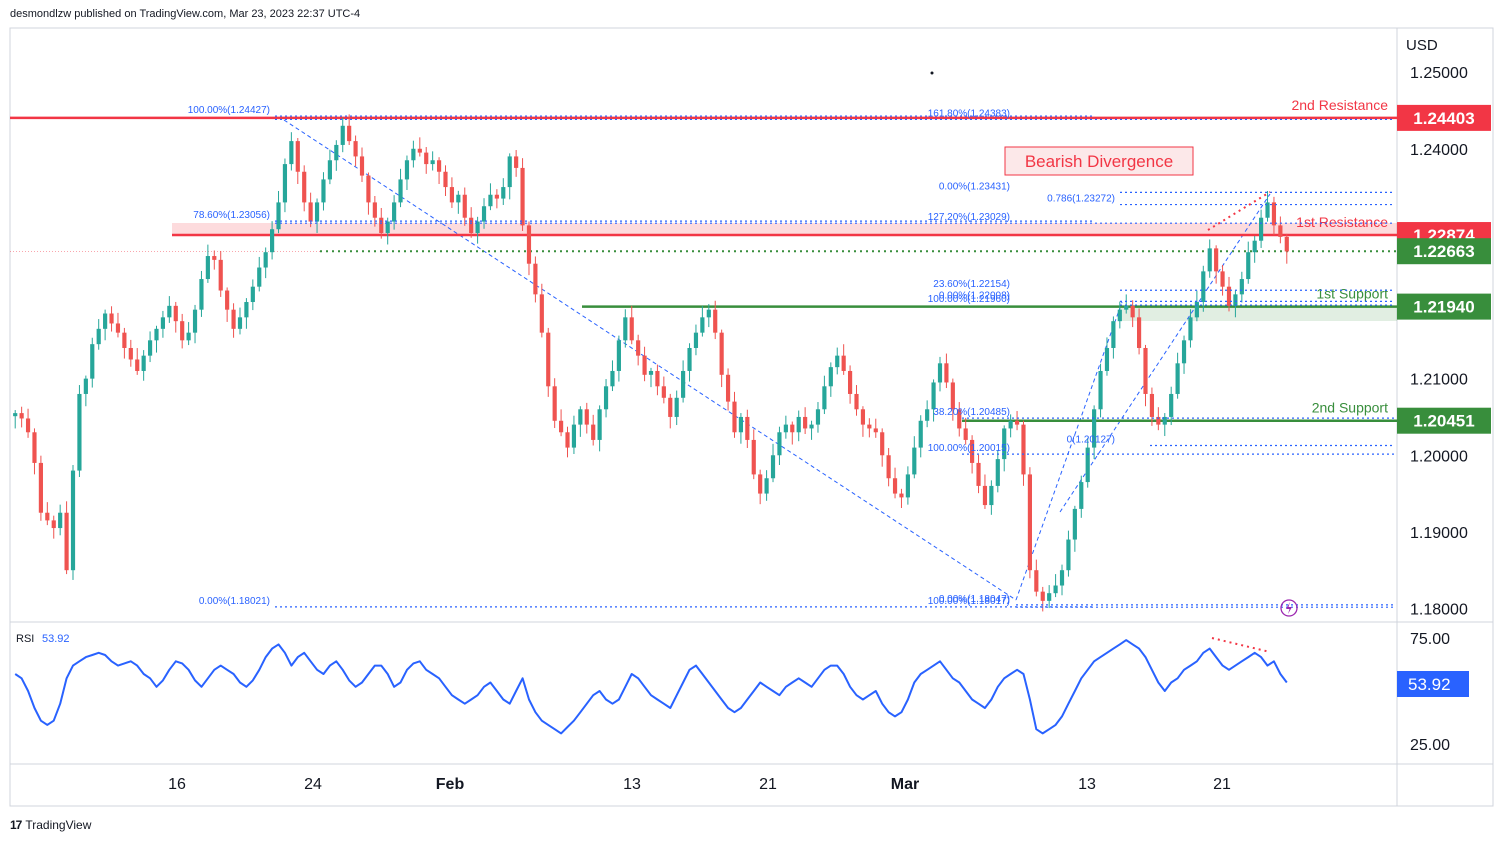 The height and width of the screenshot is (842, 1504). I want to click on footer-brand: 17 TradingView, so click(50, 825).